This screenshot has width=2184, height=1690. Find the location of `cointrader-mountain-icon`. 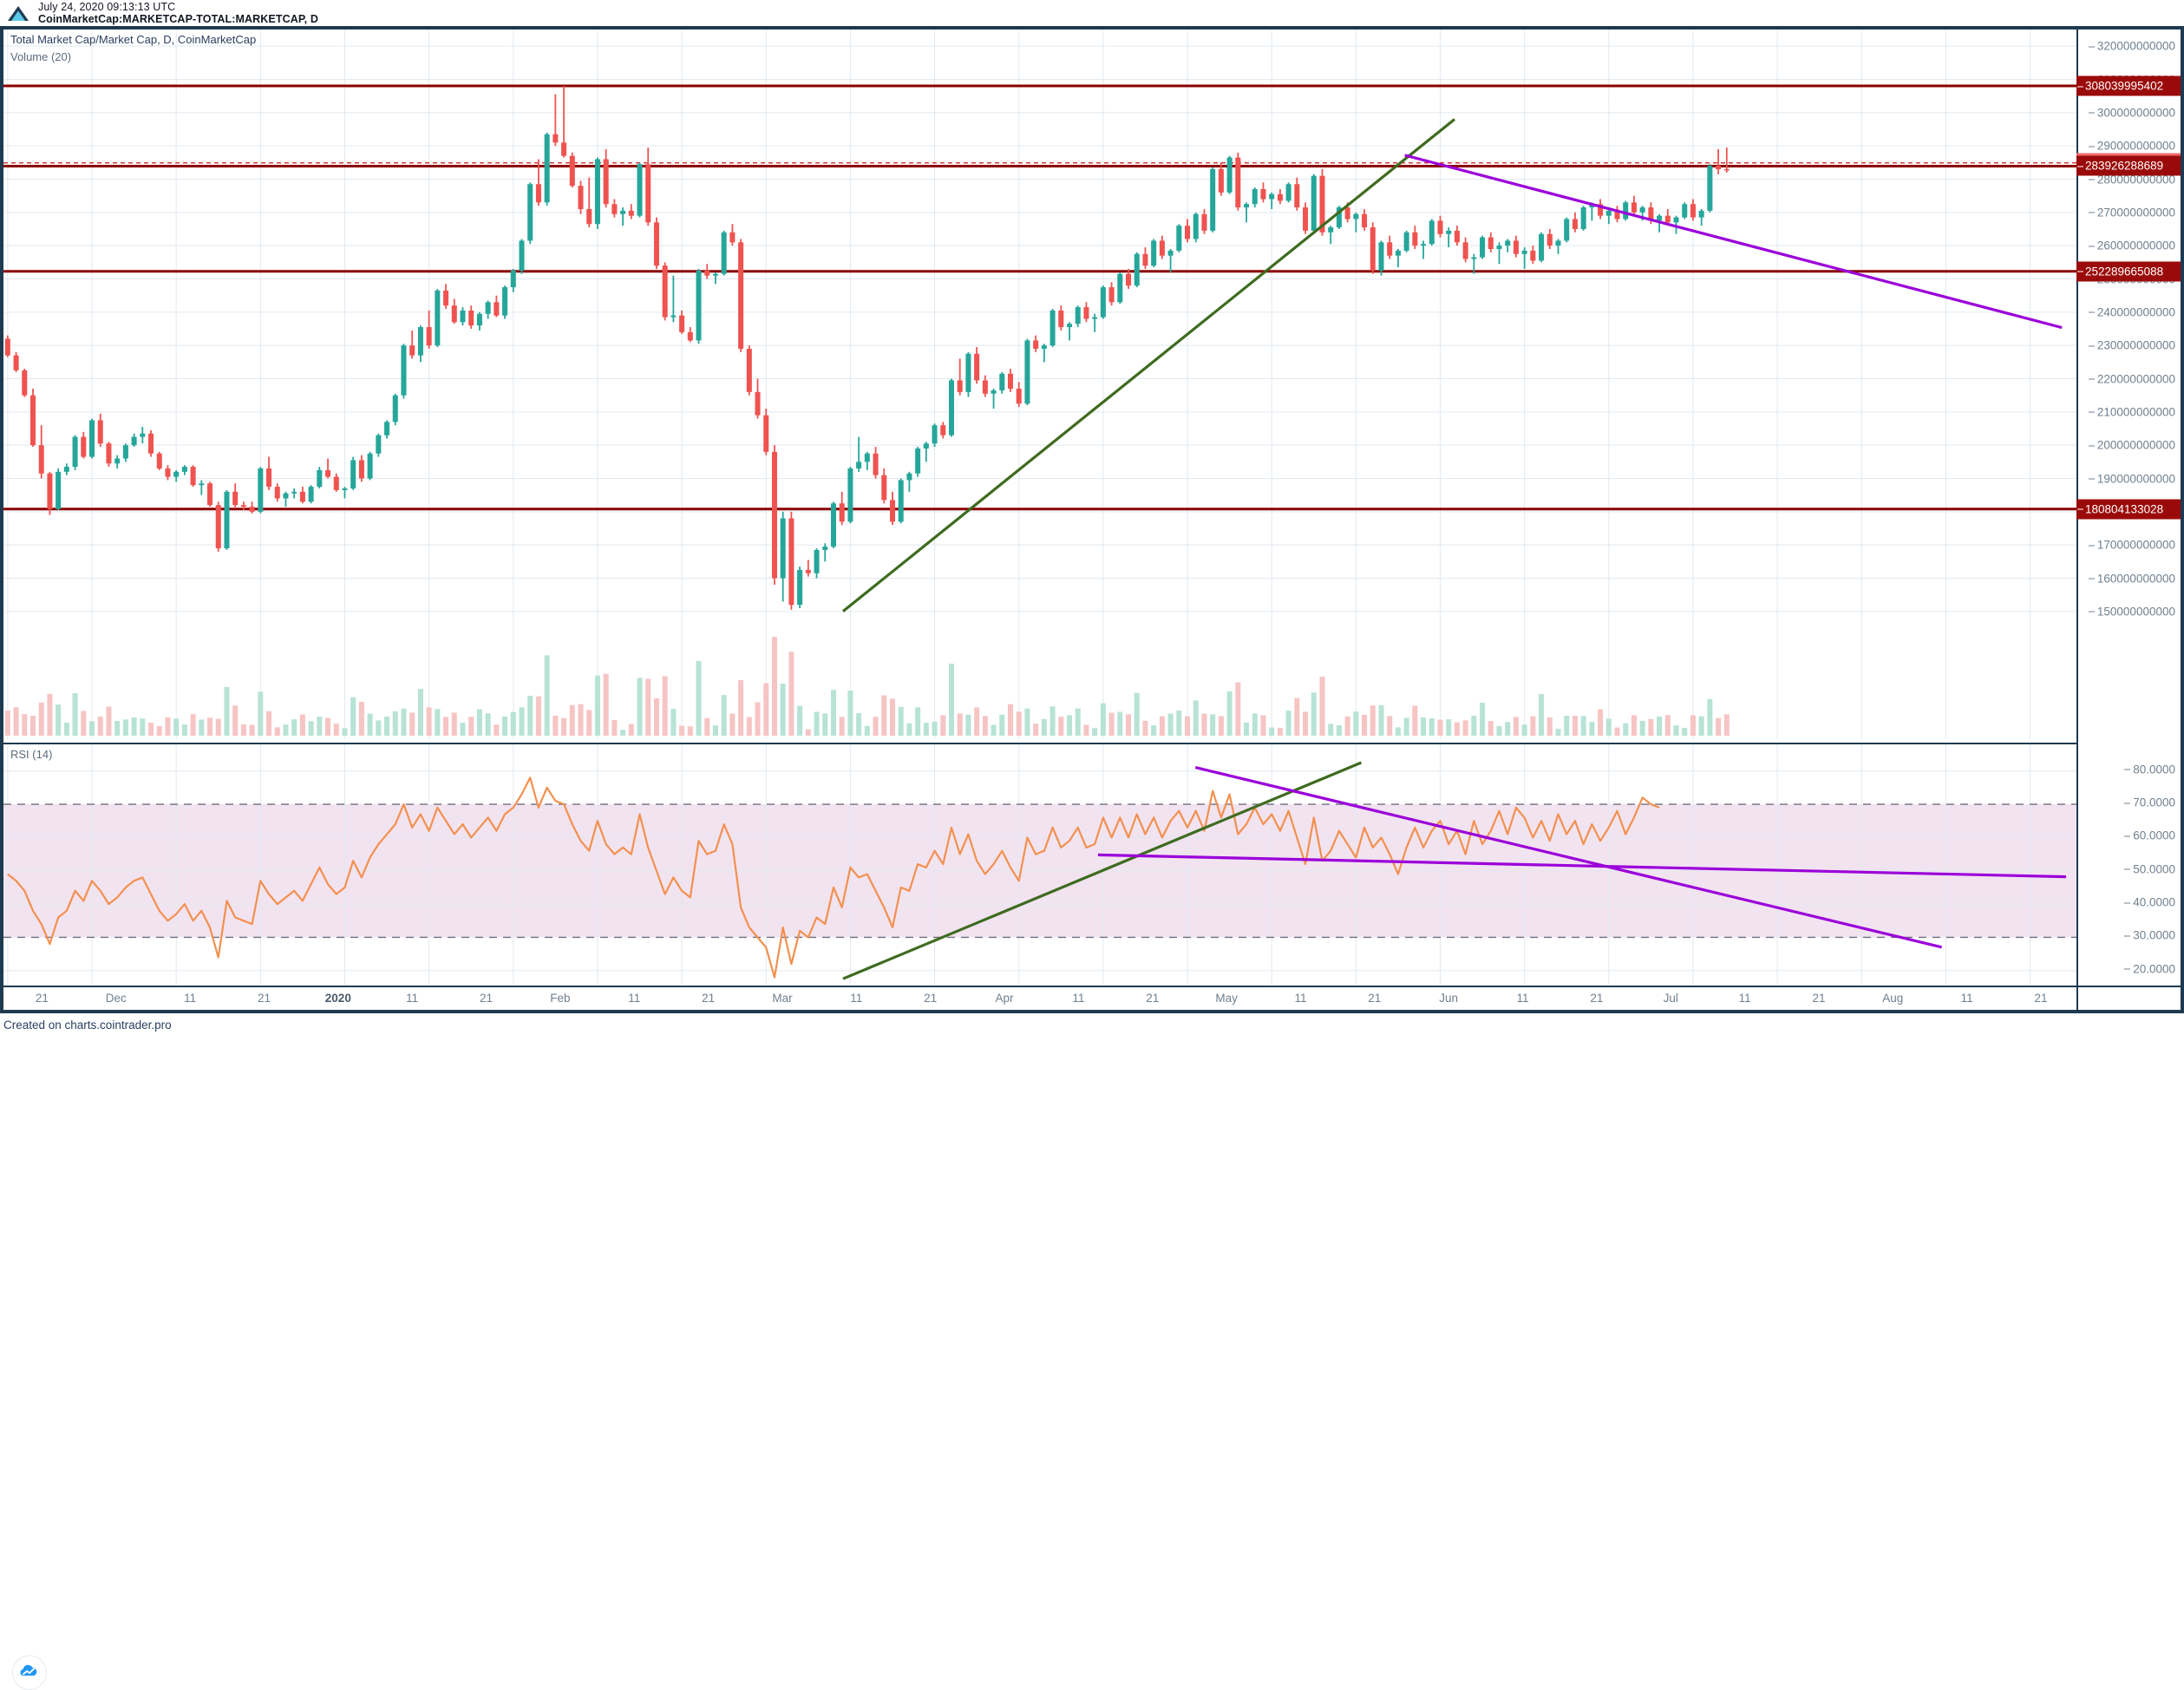

cointrader-mountain-icon is located at coordinates (18, 13).